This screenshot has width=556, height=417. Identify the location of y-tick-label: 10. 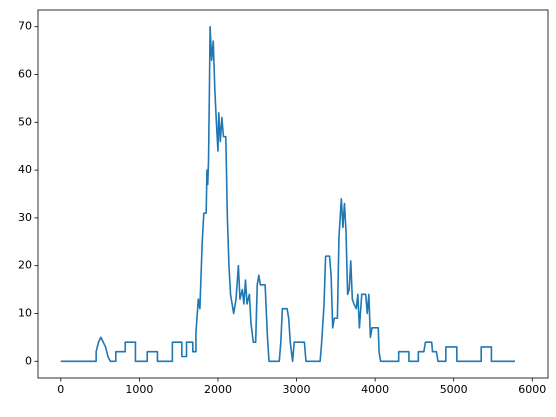
(25, 312).